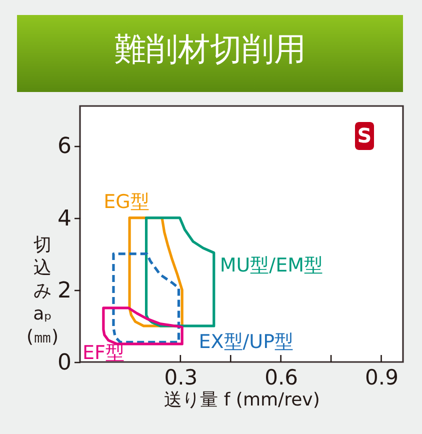 This screenshot has height=434, width=422. What do you see at coordinates (127, 201) in the screenshot?
I see `series-label: EG型` at bounding box center [127, 201].